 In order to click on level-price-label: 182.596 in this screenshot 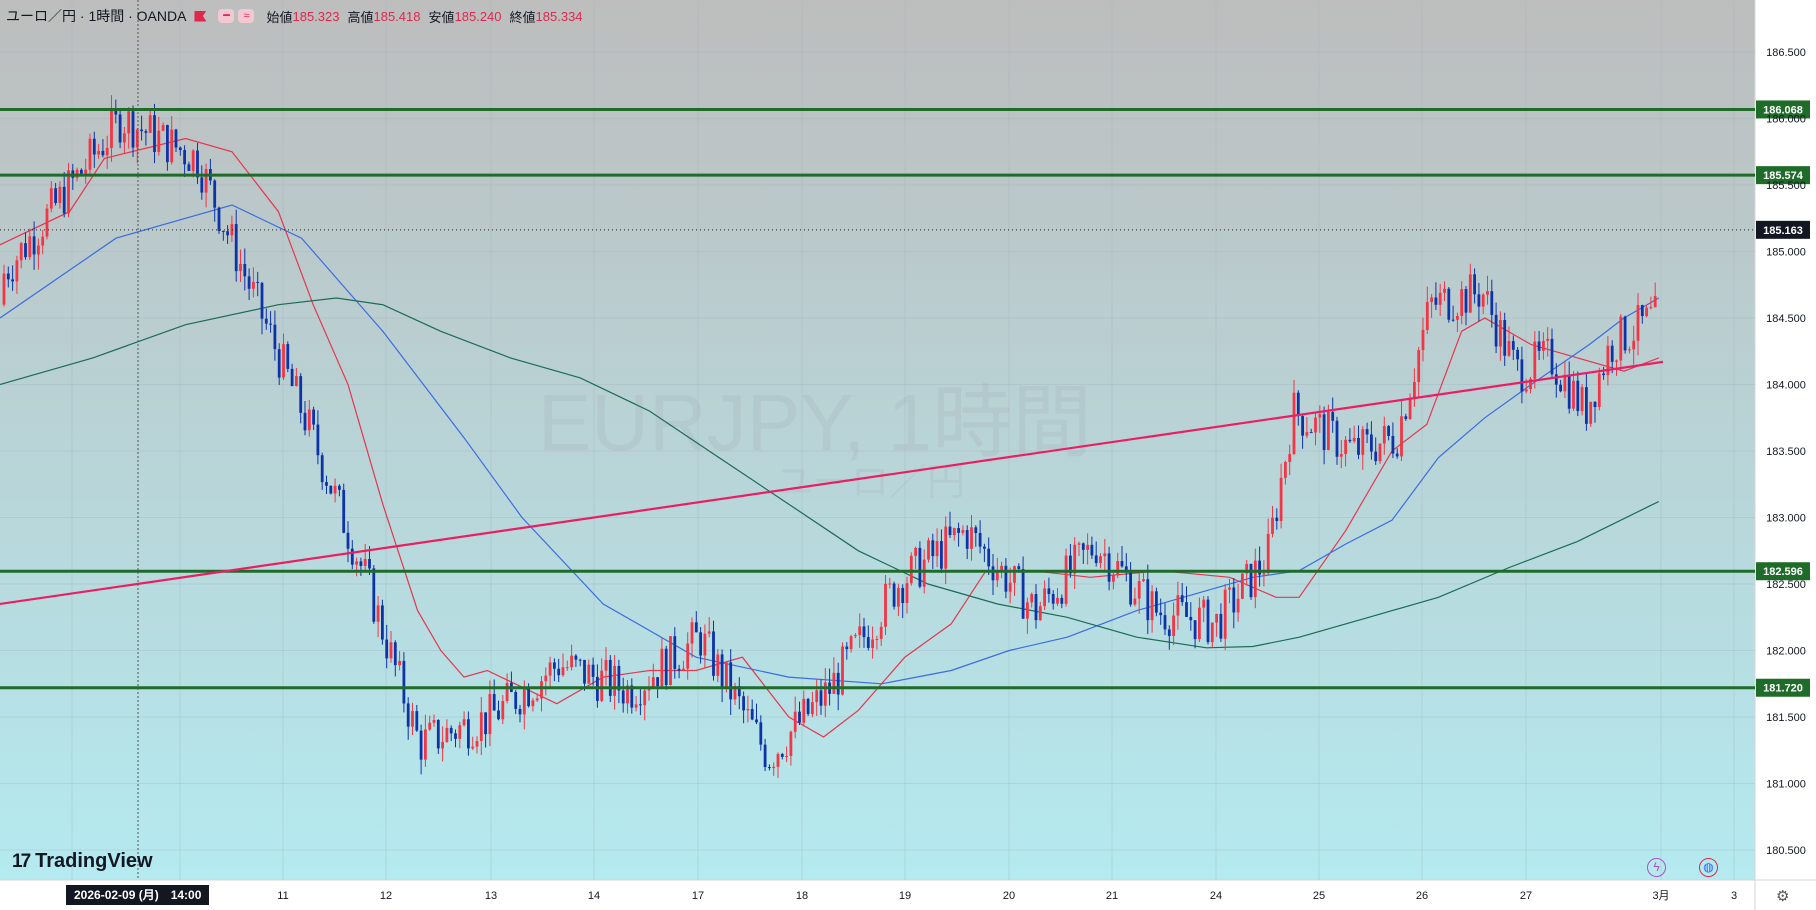, I will do `click(1783, 572)`.